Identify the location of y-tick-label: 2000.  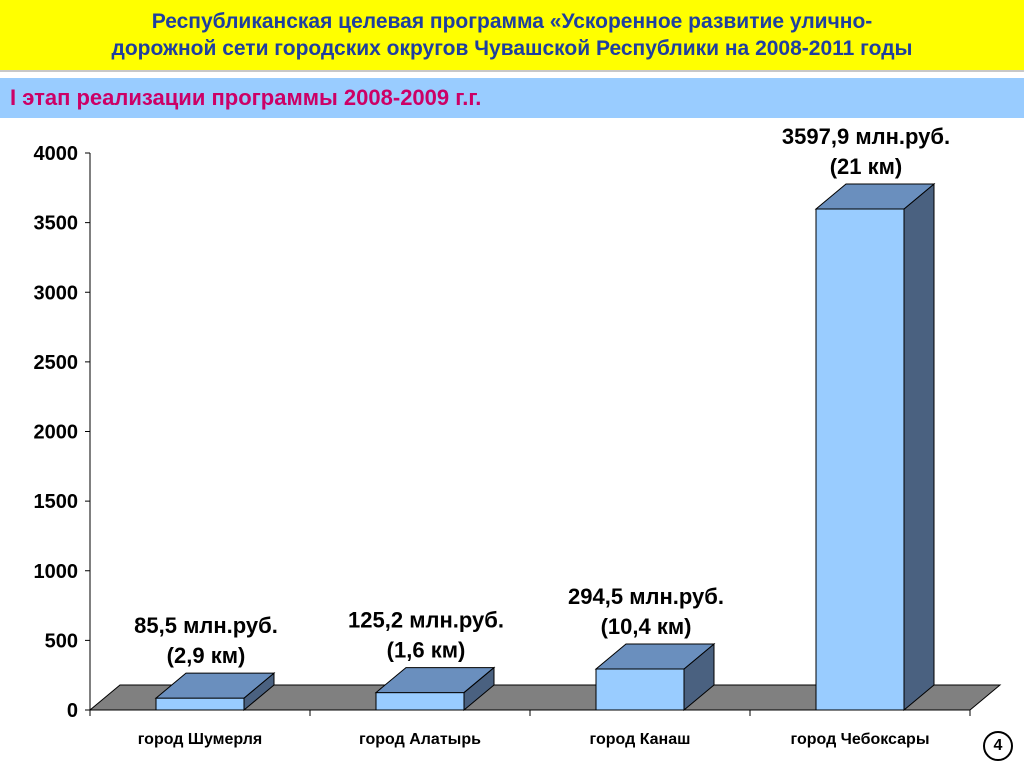
(56, 433).